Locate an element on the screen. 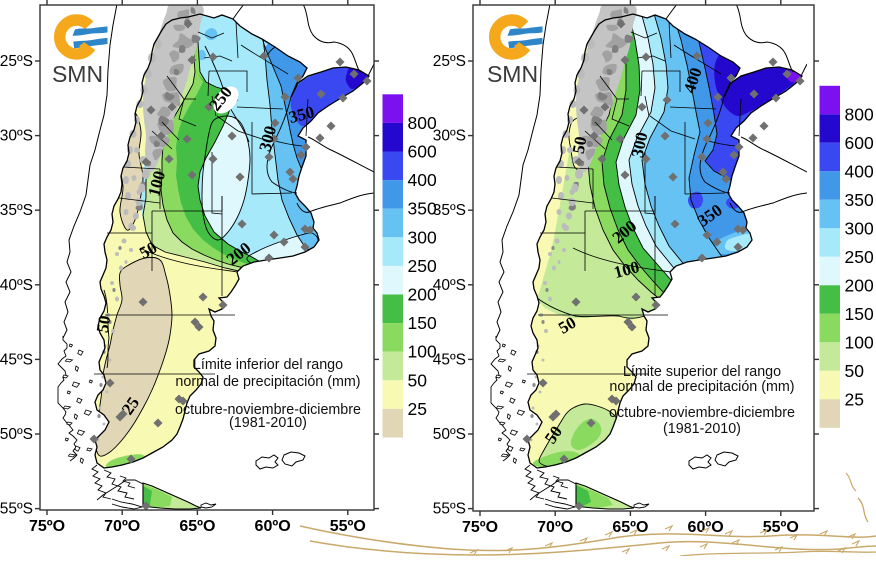 This screenshot has width=876, height=561. svg-text: Límite superior del rango is located at coordinates (702, 372).